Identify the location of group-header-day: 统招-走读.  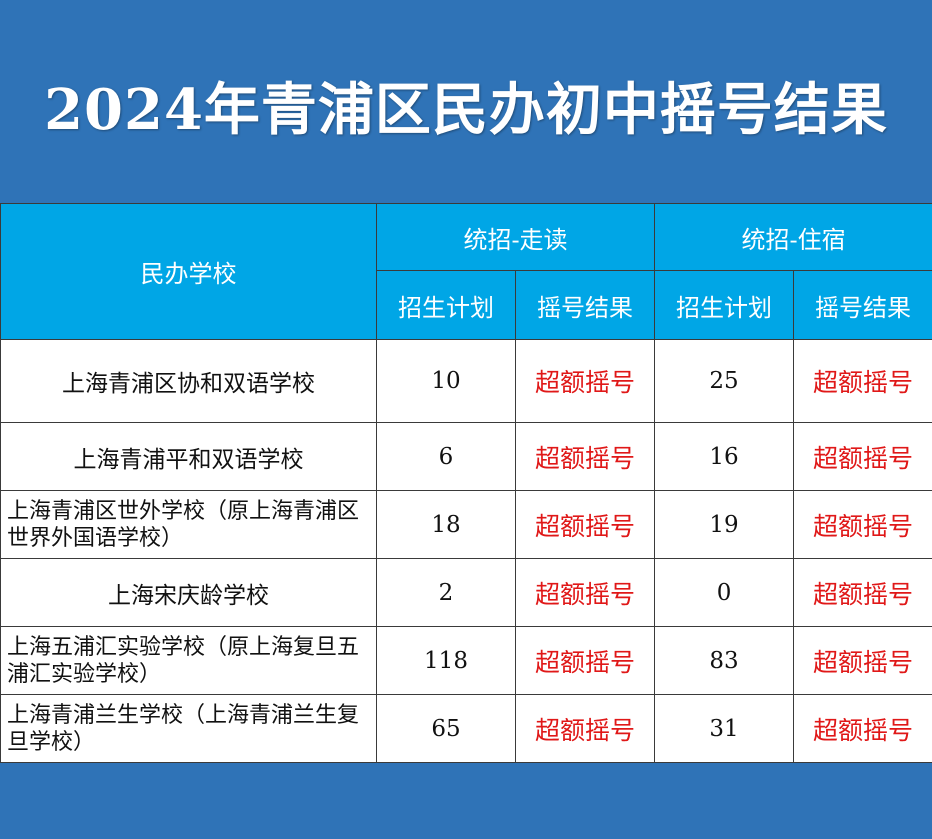
(515, 237).